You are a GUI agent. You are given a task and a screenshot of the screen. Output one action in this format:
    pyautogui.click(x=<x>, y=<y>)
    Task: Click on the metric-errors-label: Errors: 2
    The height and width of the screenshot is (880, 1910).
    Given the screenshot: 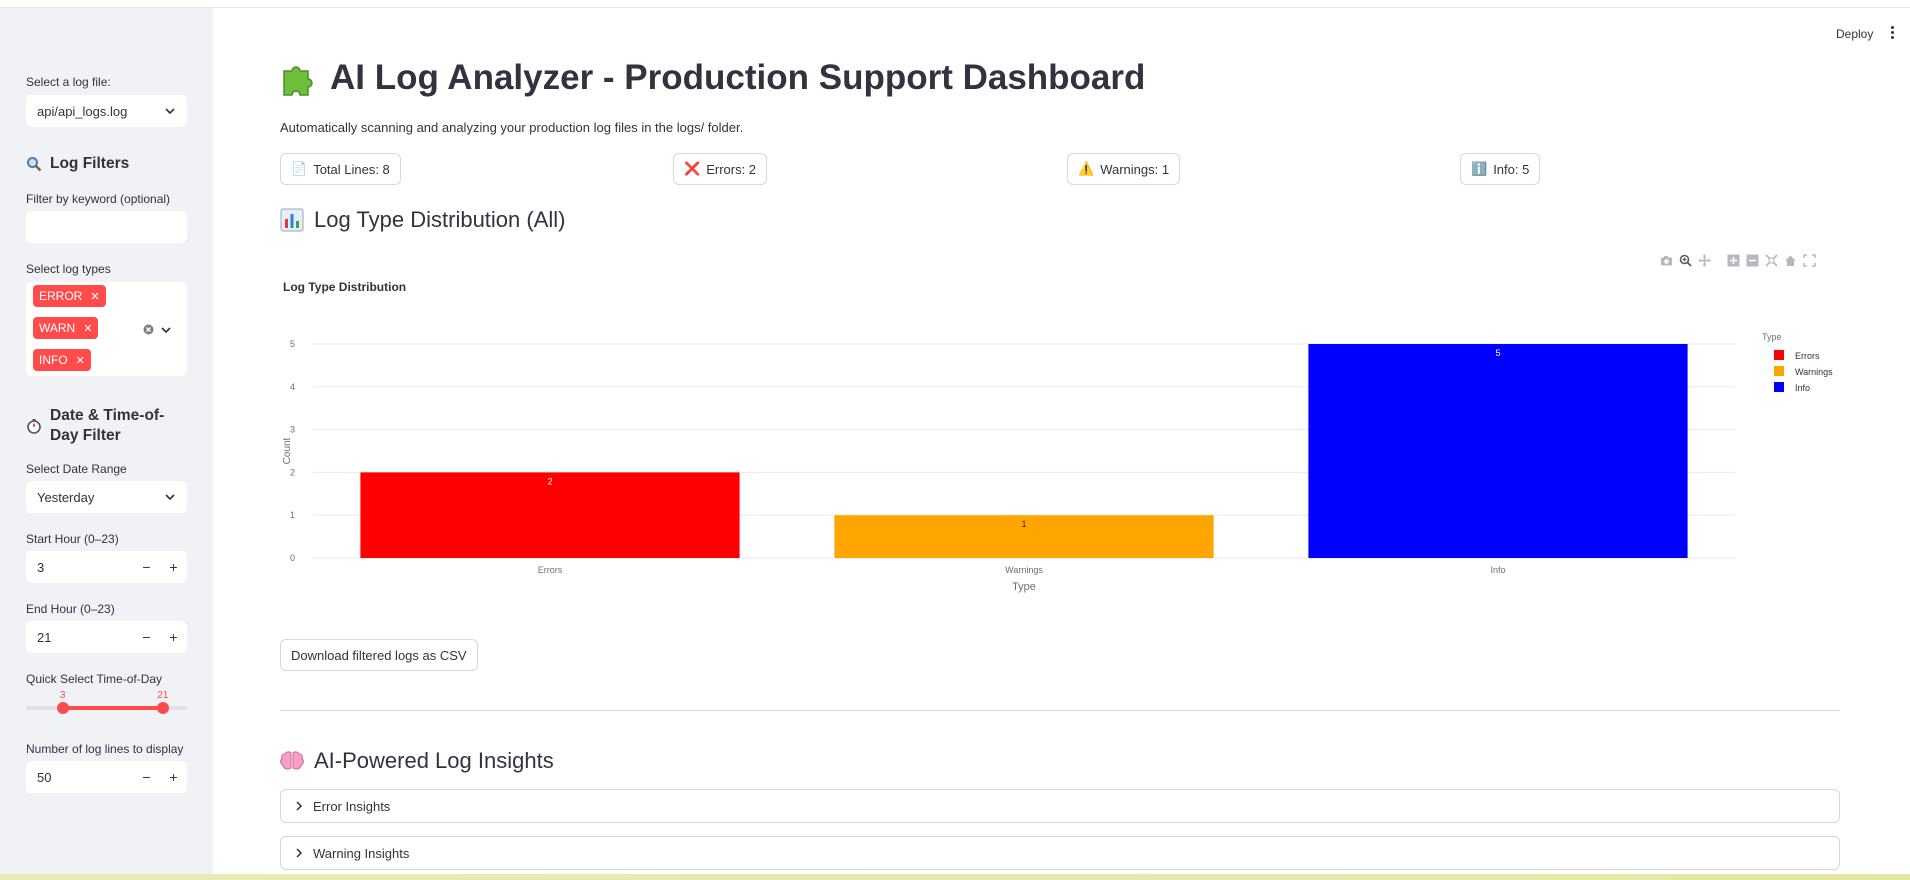 What is the action you would take?
    pyautogui.click(x=731, y=169)
    